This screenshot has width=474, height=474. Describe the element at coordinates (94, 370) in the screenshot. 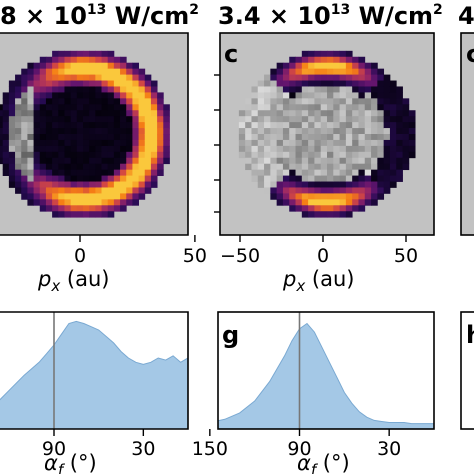

I see `frame-left-bottom` at that location.